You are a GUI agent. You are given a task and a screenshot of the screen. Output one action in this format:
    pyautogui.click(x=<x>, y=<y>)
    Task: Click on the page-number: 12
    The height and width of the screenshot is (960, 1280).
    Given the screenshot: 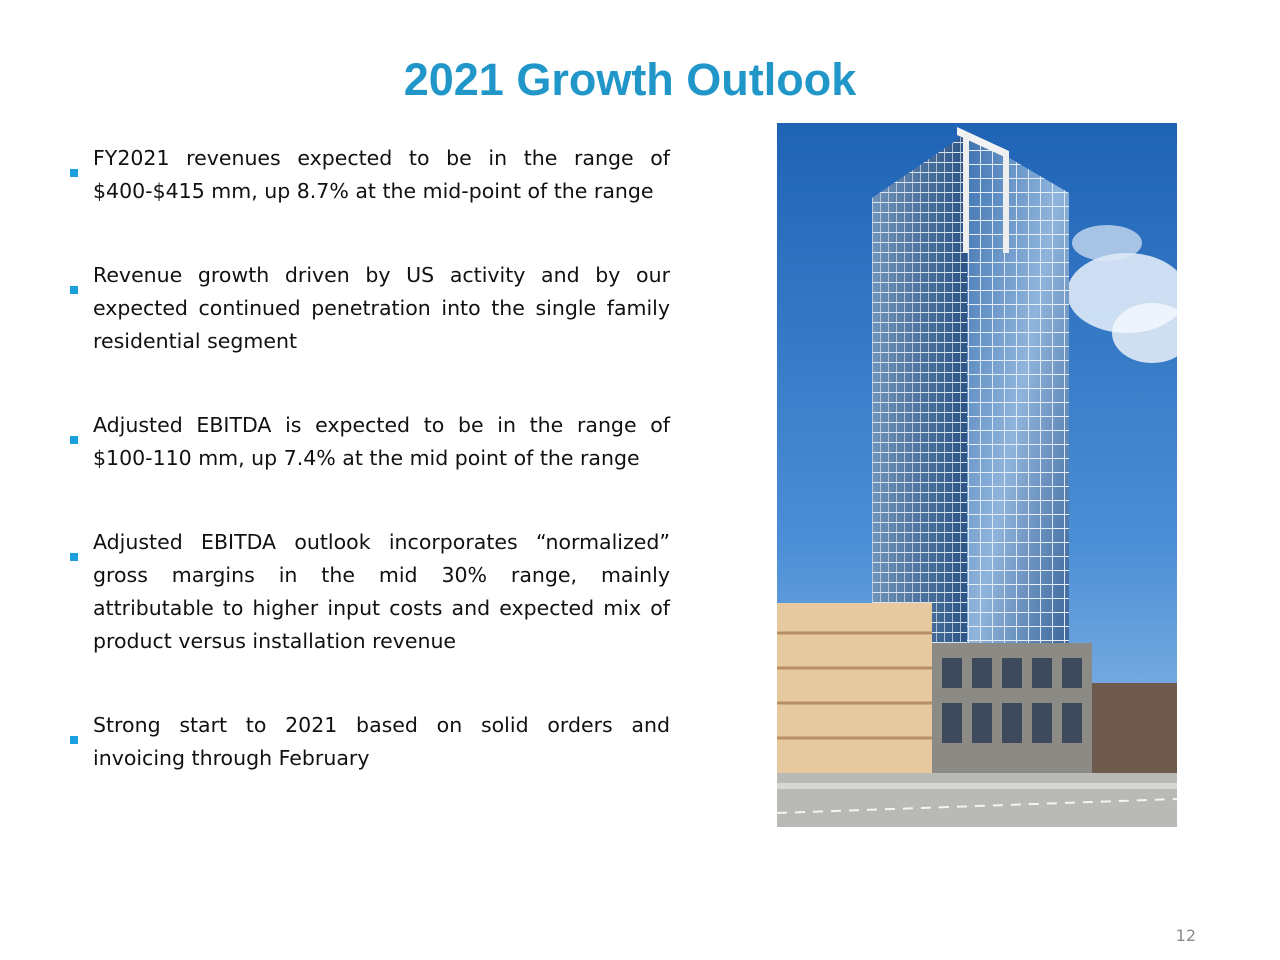 What is the action you would take?
    pyautogui.click(x=1185, y=935)
    